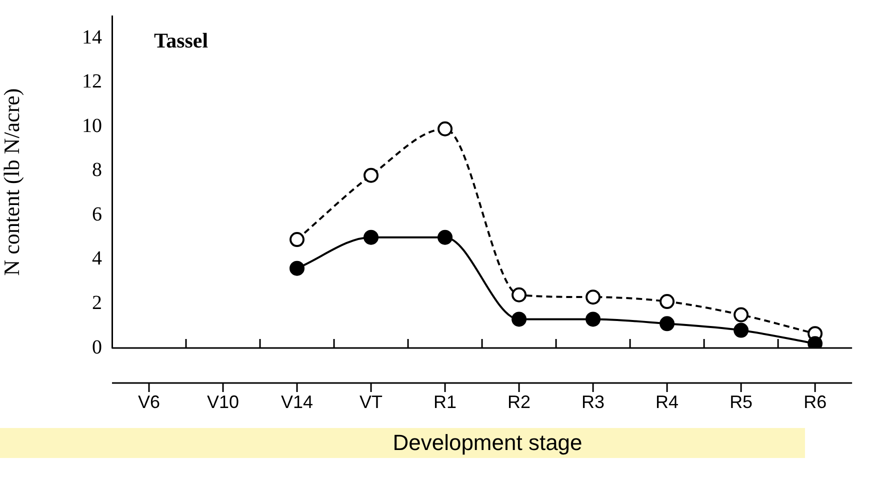  Describe the element at coordinates (181, 40) in the screenshot. I see `text: Tassel` at that location.